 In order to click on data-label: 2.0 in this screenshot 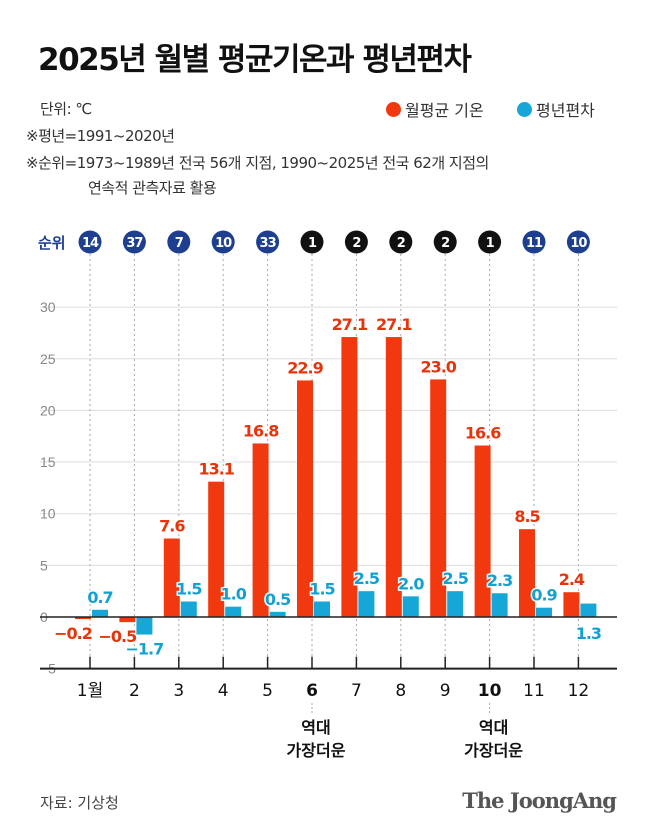, I will do `click(411, 583)`.